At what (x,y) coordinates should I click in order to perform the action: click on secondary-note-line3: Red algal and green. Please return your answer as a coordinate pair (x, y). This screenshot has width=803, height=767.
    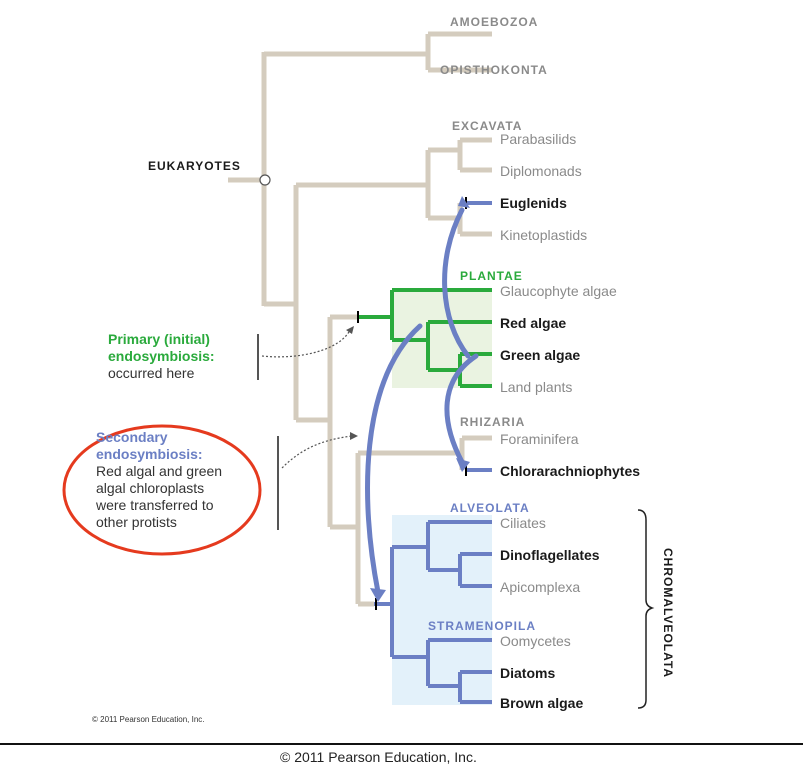
    Looking at the image, I should click on (159, 471).